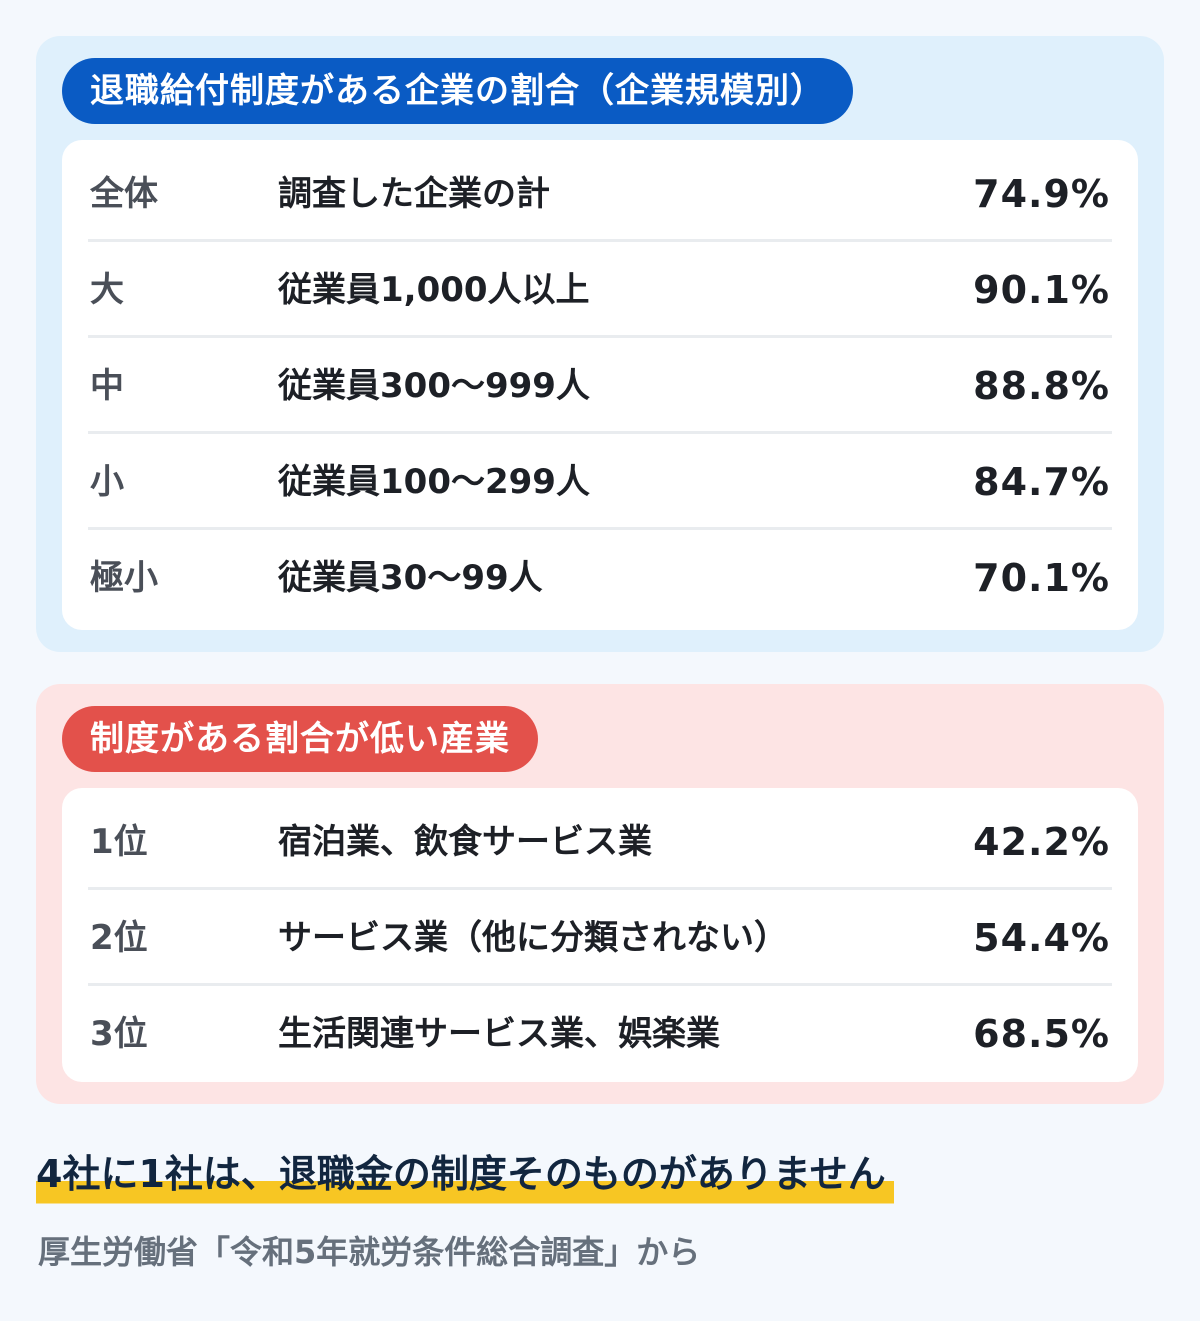  What do you see at coordinates (107, 386) in the screenshot?
I see `row-label: 中` at bounding box center [107, 386].